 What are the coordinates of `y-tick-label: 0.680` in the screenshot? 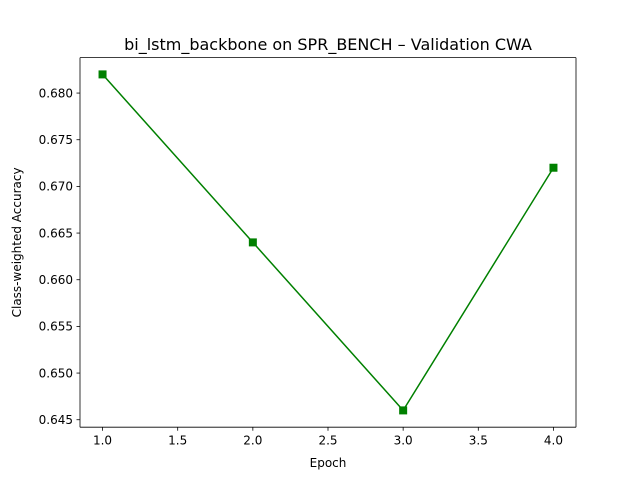 It's located at (56, 93).